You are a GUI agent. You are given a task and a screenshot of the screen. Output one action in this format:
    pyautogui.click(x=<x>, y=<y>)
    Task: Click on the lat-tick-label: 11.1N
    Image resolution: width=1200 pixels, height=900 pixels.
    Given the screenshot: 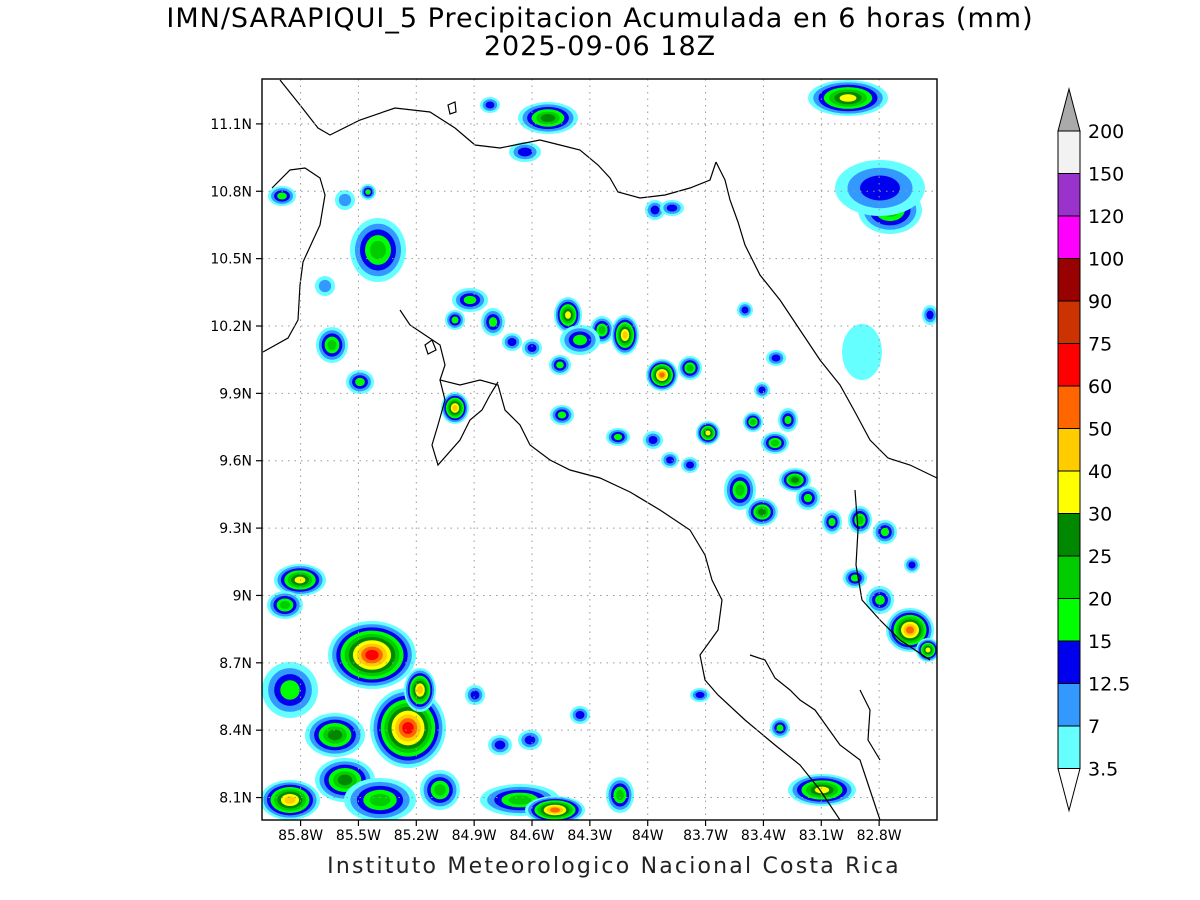 What is the action you would take?
    pyautogui.click(x=231, y=125)
    